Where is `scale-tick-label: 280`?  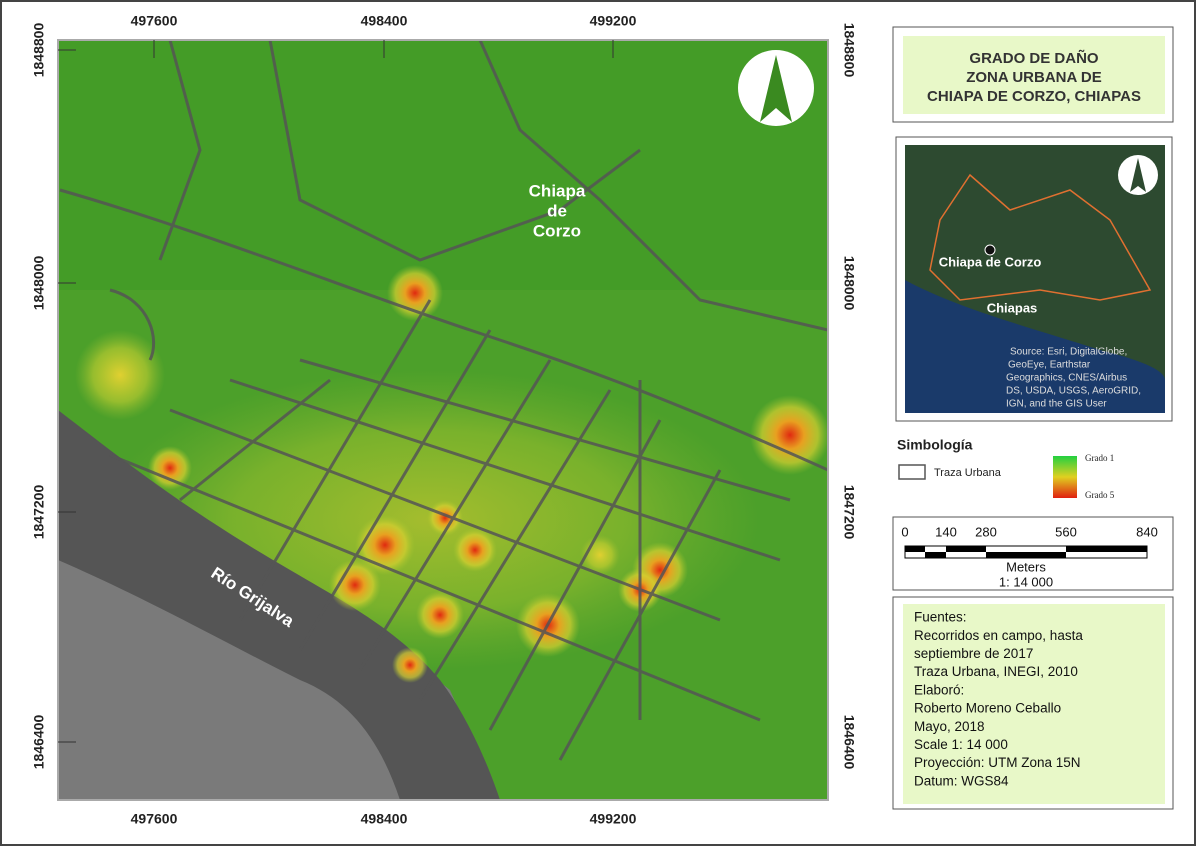 scale-tick-label: 280 is located at coordinates (986, 531).